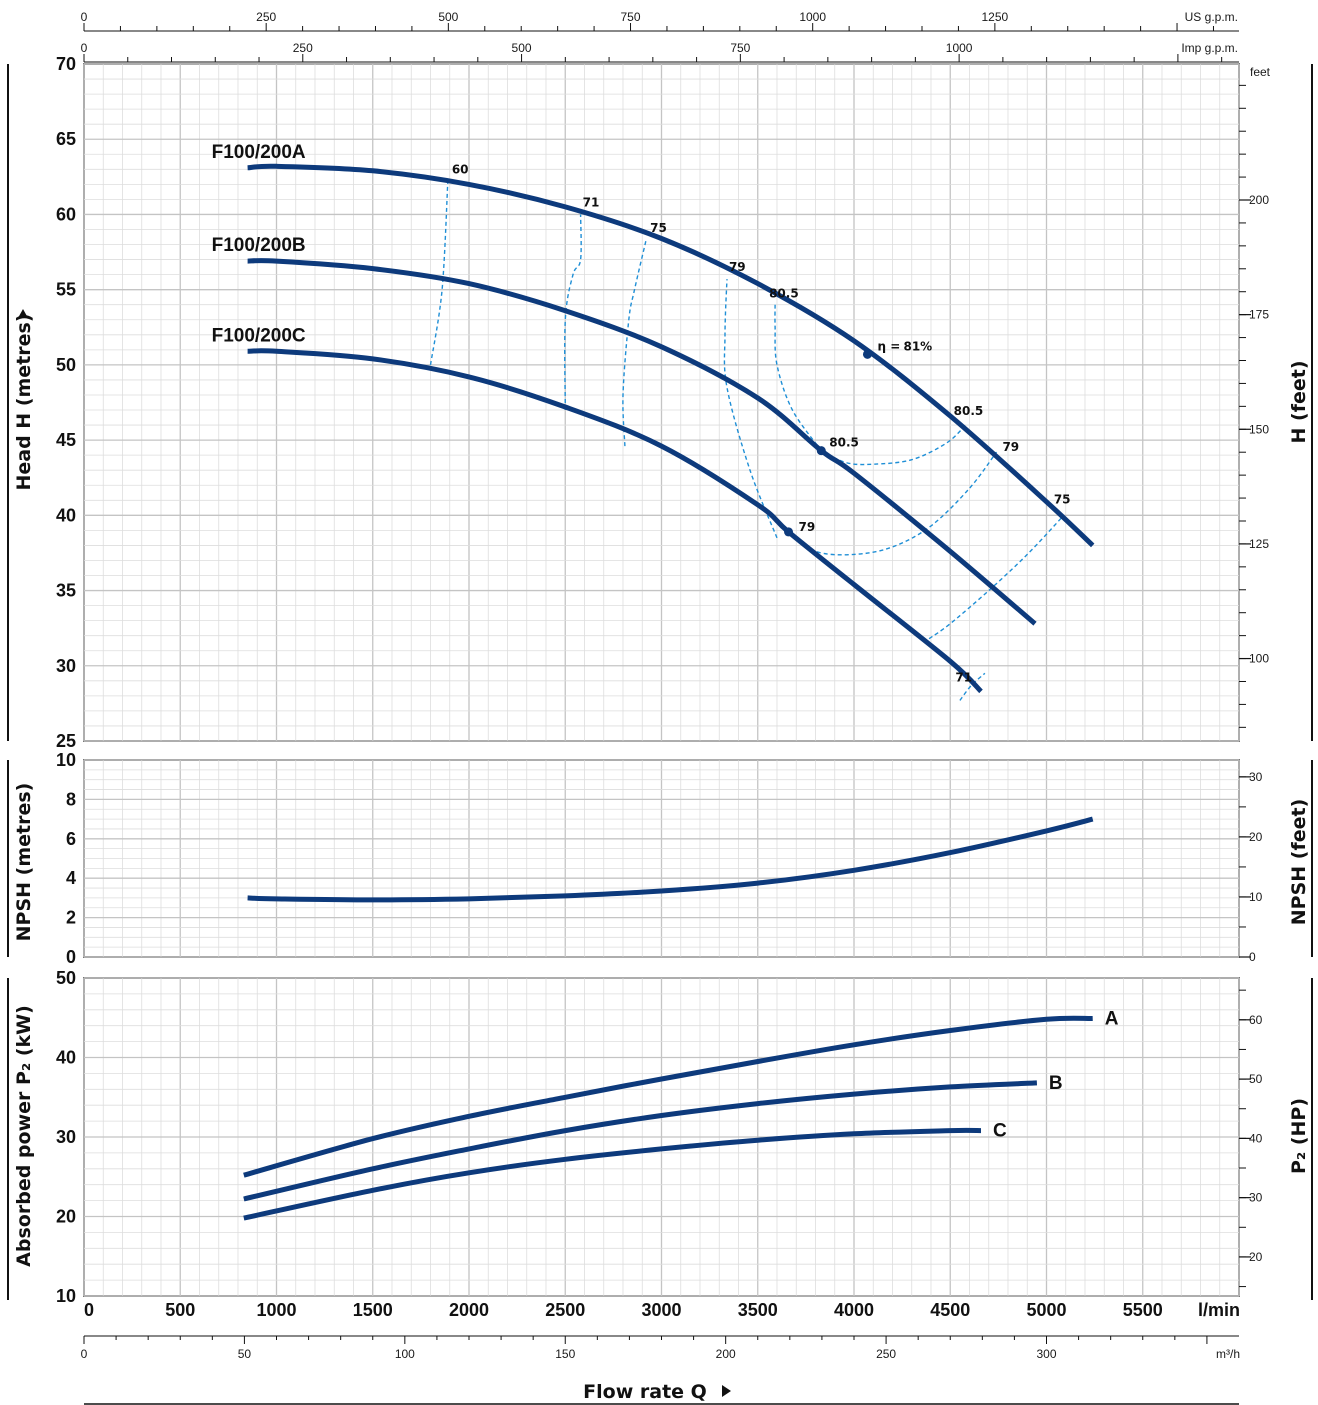 The height and width of the screenshot is (1405, 1318). I want to click on npsh-y2tick-label: 20, so click(1256, 837).